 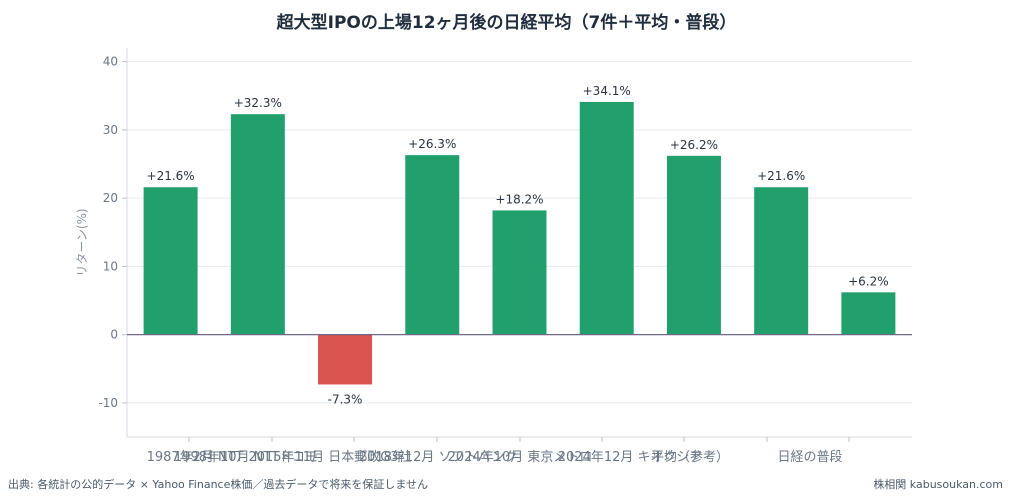 What do you see at coordinates (694, 145) in the screenshot?
I see `data-label: +26.2%` at bounding box center [694, 145].